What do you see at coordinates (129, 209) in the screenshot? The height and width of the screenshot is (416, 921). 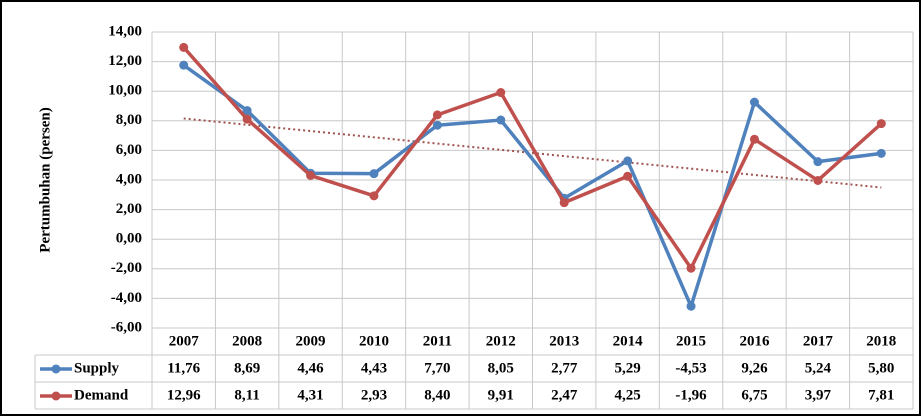 I see `y-tick-label: 2,00` at bounding box center [129, 209].